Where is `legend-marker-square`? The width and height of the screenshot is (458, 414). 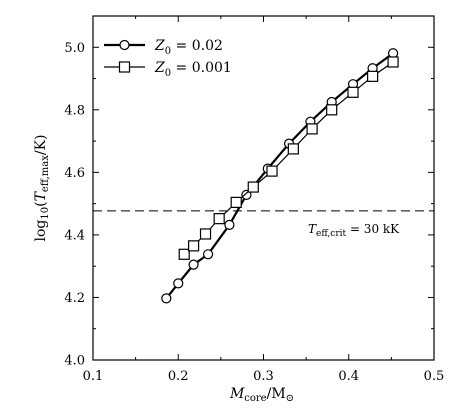
legend-marker-square is located at coordinates (124, 67).